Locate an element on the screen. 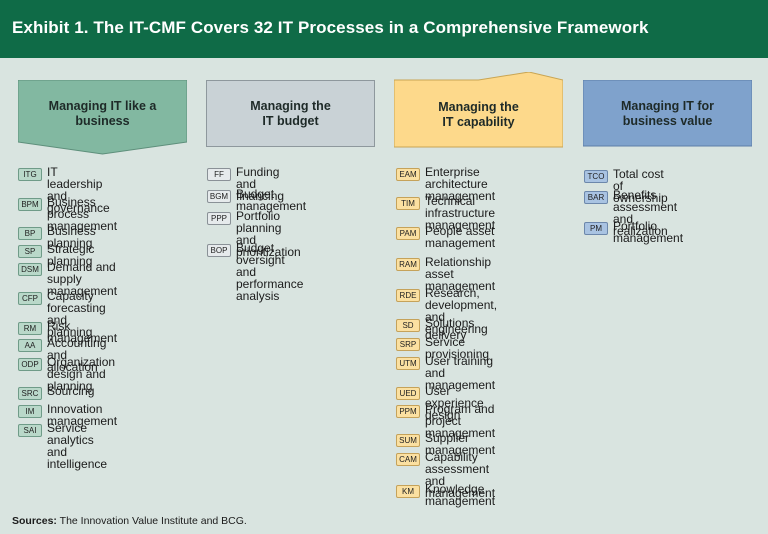 This screenshot has width=768, height=534. process-label: IT leadership and governance is located at coordinates (78, 190).